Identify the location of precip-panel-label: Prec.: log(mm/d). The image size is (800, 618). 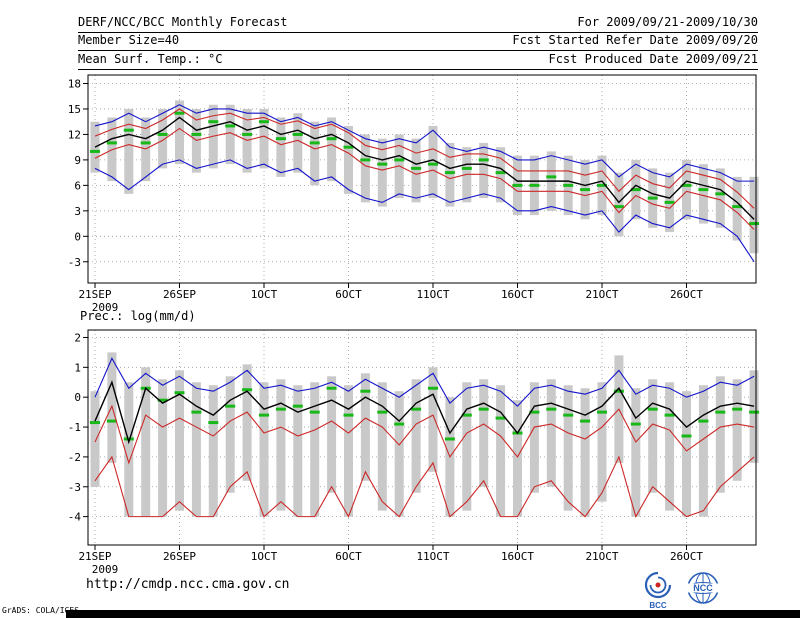
(138, 316).